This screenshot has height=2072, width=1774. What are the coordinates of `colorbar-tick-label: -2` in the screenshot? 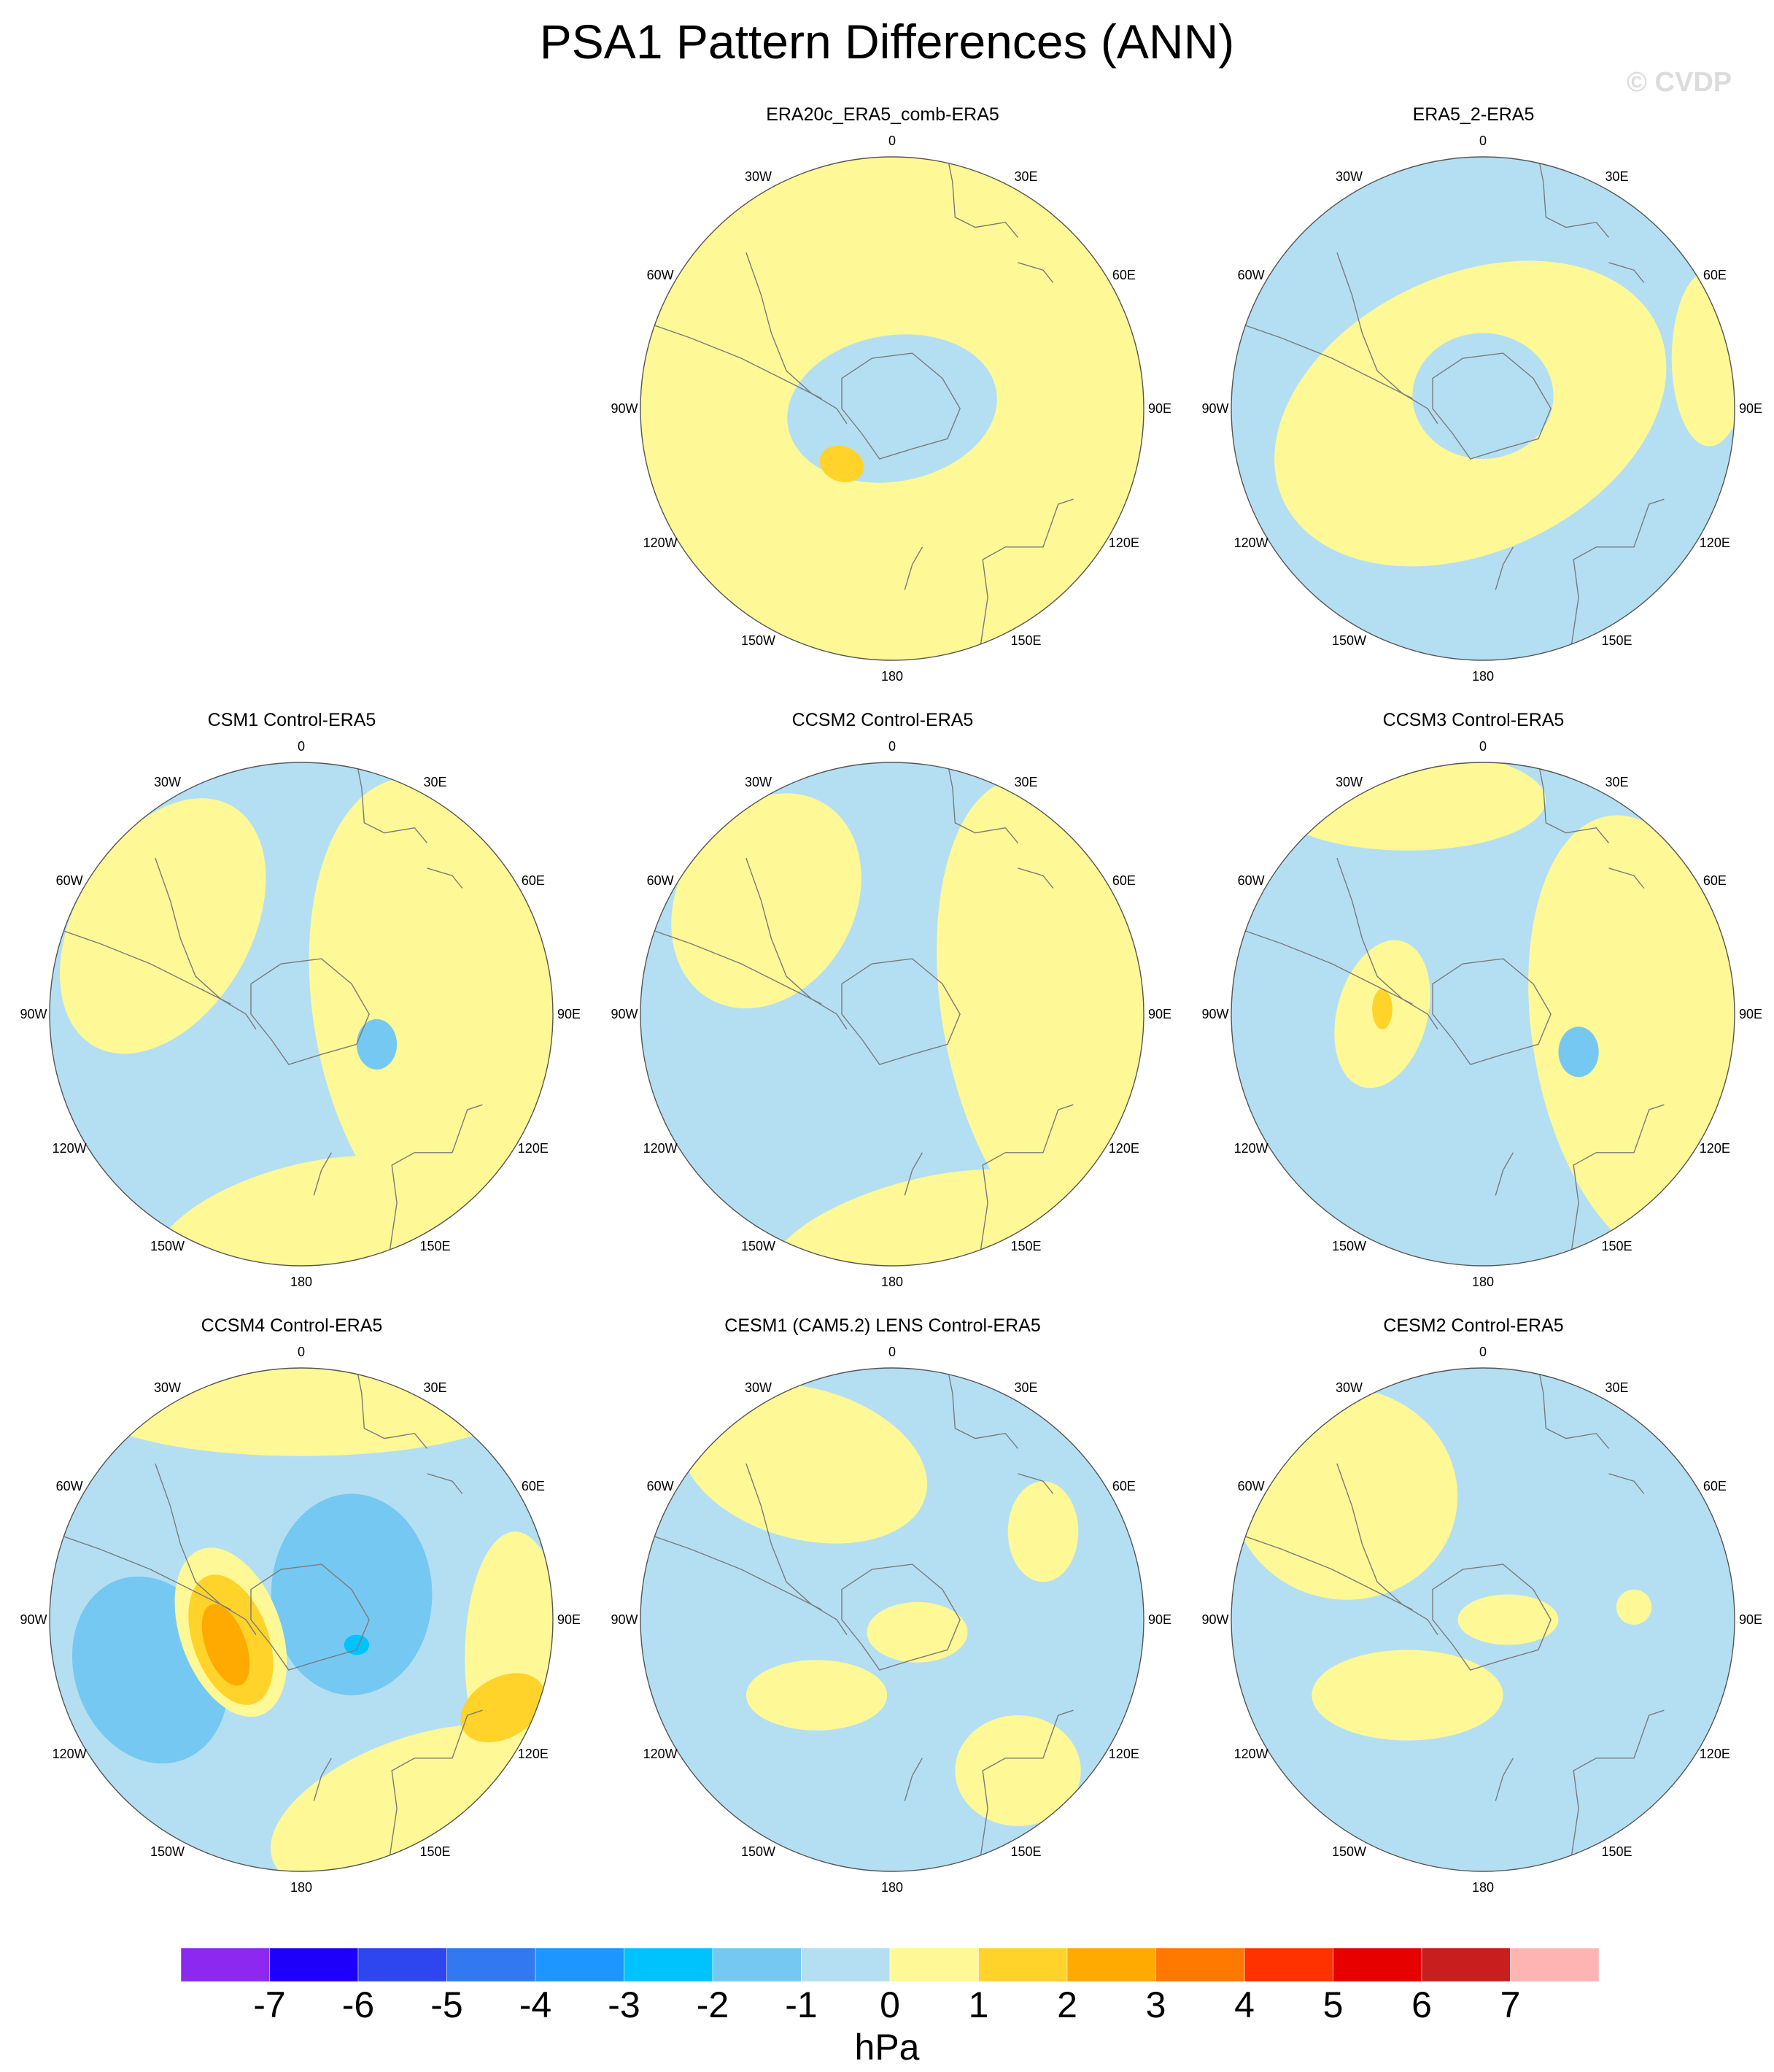 It's located at (712, 2004).